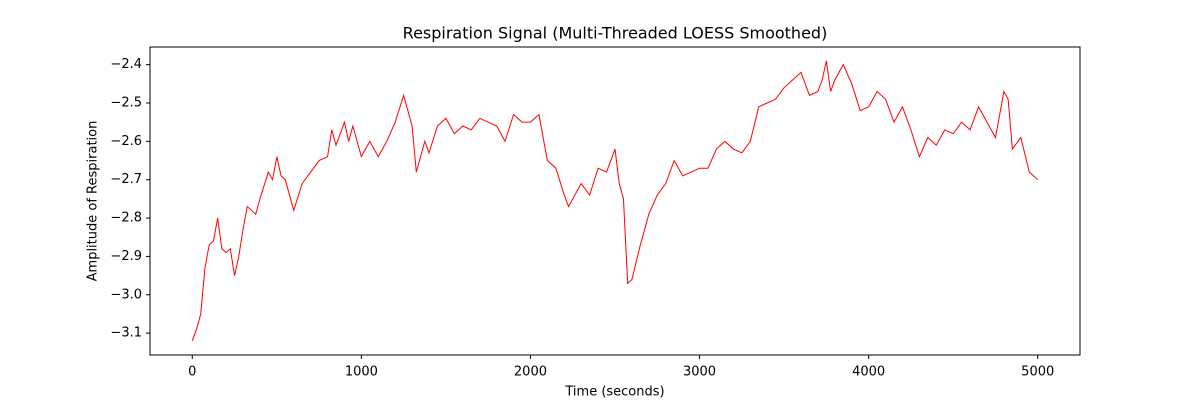  I want to click on y-tick-label: −2.9, so click(126, 256).